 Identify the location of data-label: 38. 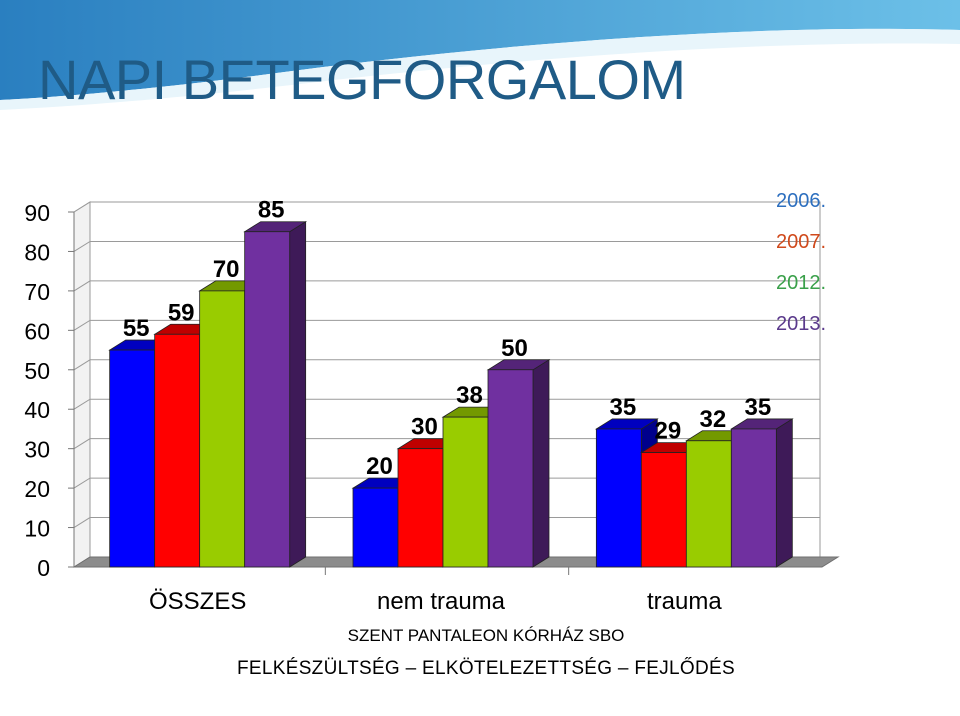
(469, 395).